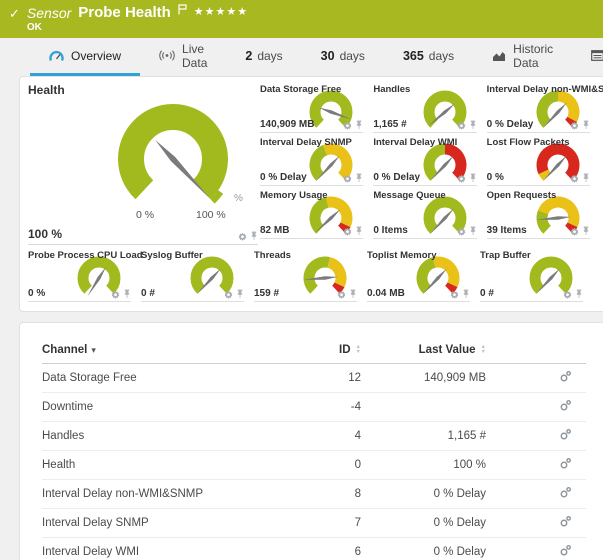  I want to click on gauge-label: Message Queue, so click(409, 195).